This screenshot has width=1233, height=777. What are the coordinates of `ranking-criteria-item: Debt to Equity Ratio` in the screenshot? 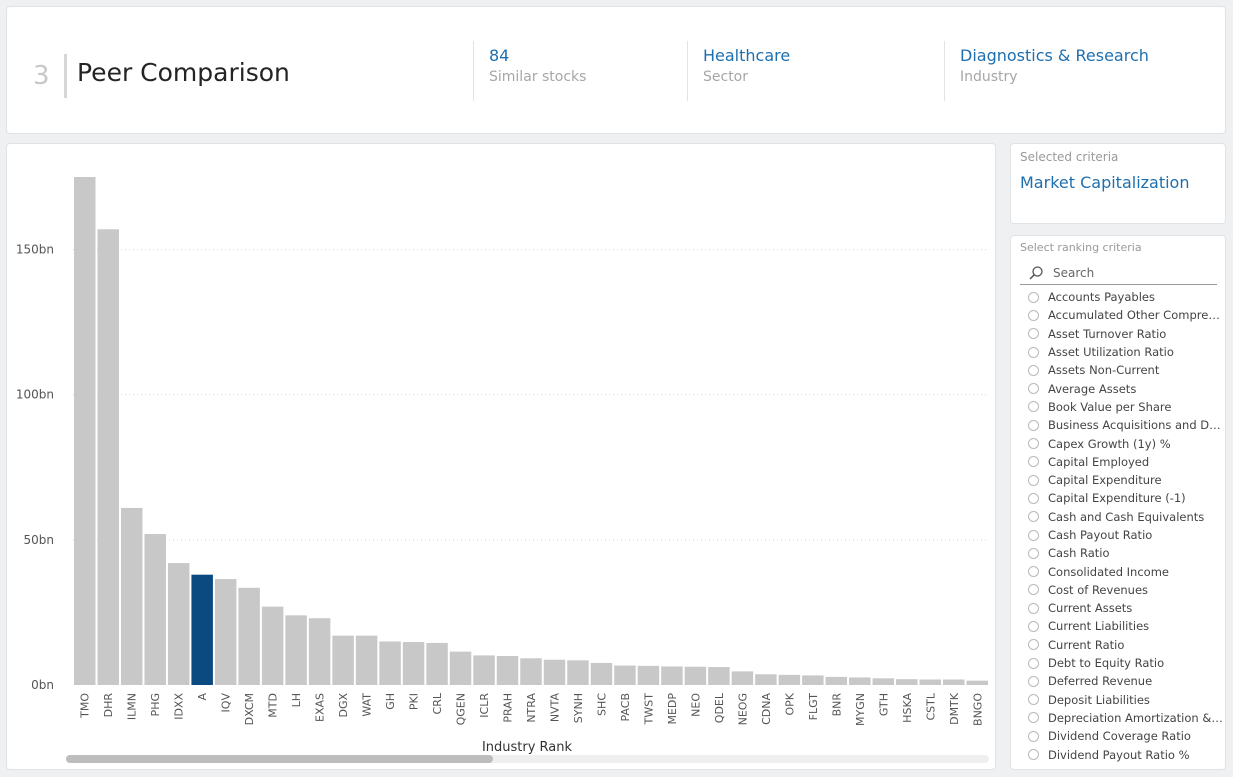 It's located at (1125, 663).